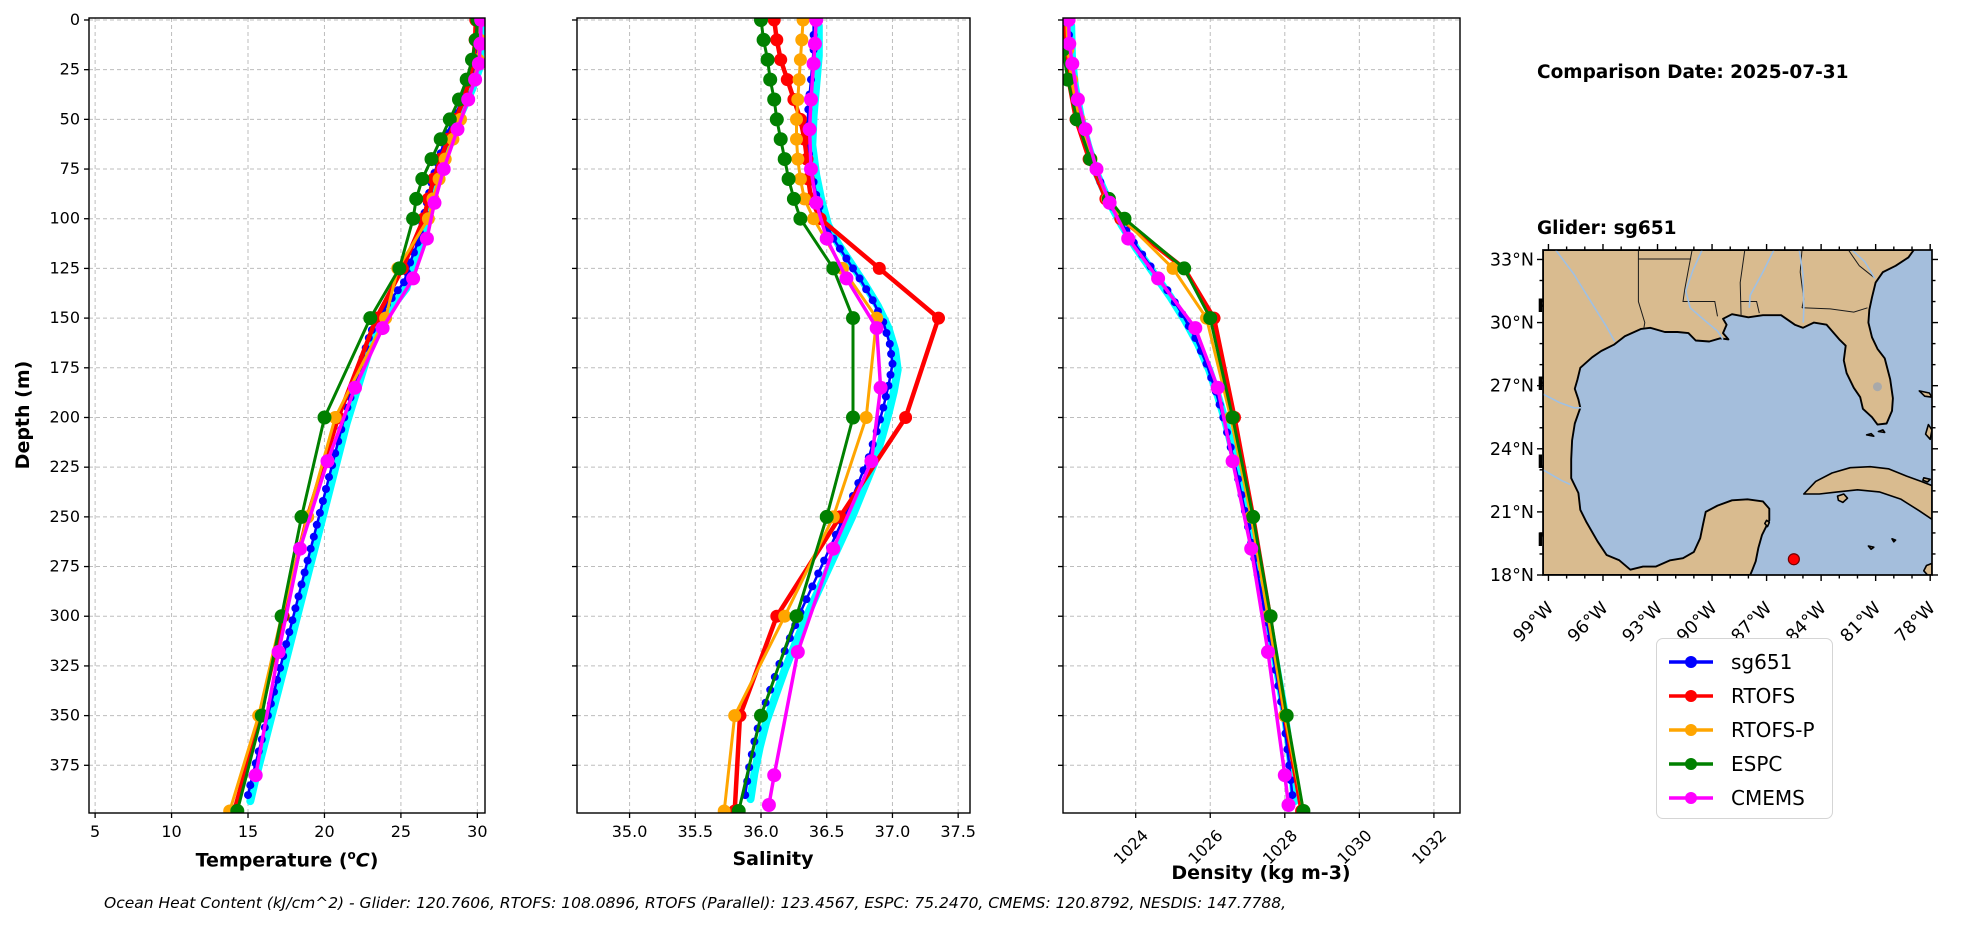  Describe the element at coordinates (1915, 622) in the screenshot. I see `svg-text: 78°W` at that location.